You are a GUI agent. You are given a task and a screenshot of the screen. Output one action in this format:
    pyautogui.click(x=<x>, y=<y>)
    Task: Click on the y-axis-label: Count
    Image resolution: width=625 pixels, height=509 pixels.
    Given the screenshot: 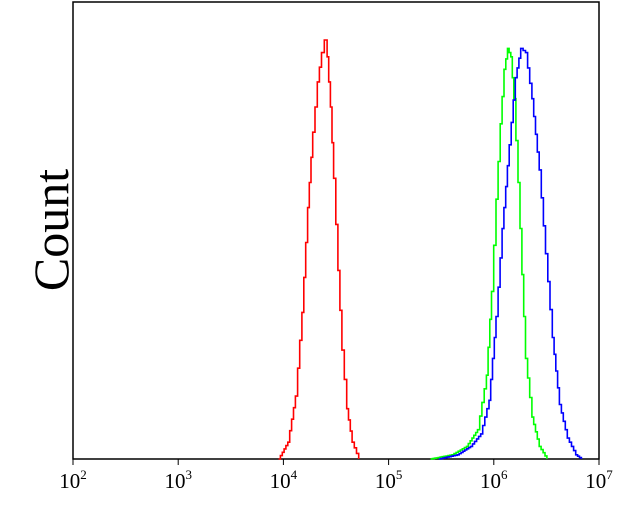 What is the action you would take?
    pyautogui.click(x=51, y=230)
    